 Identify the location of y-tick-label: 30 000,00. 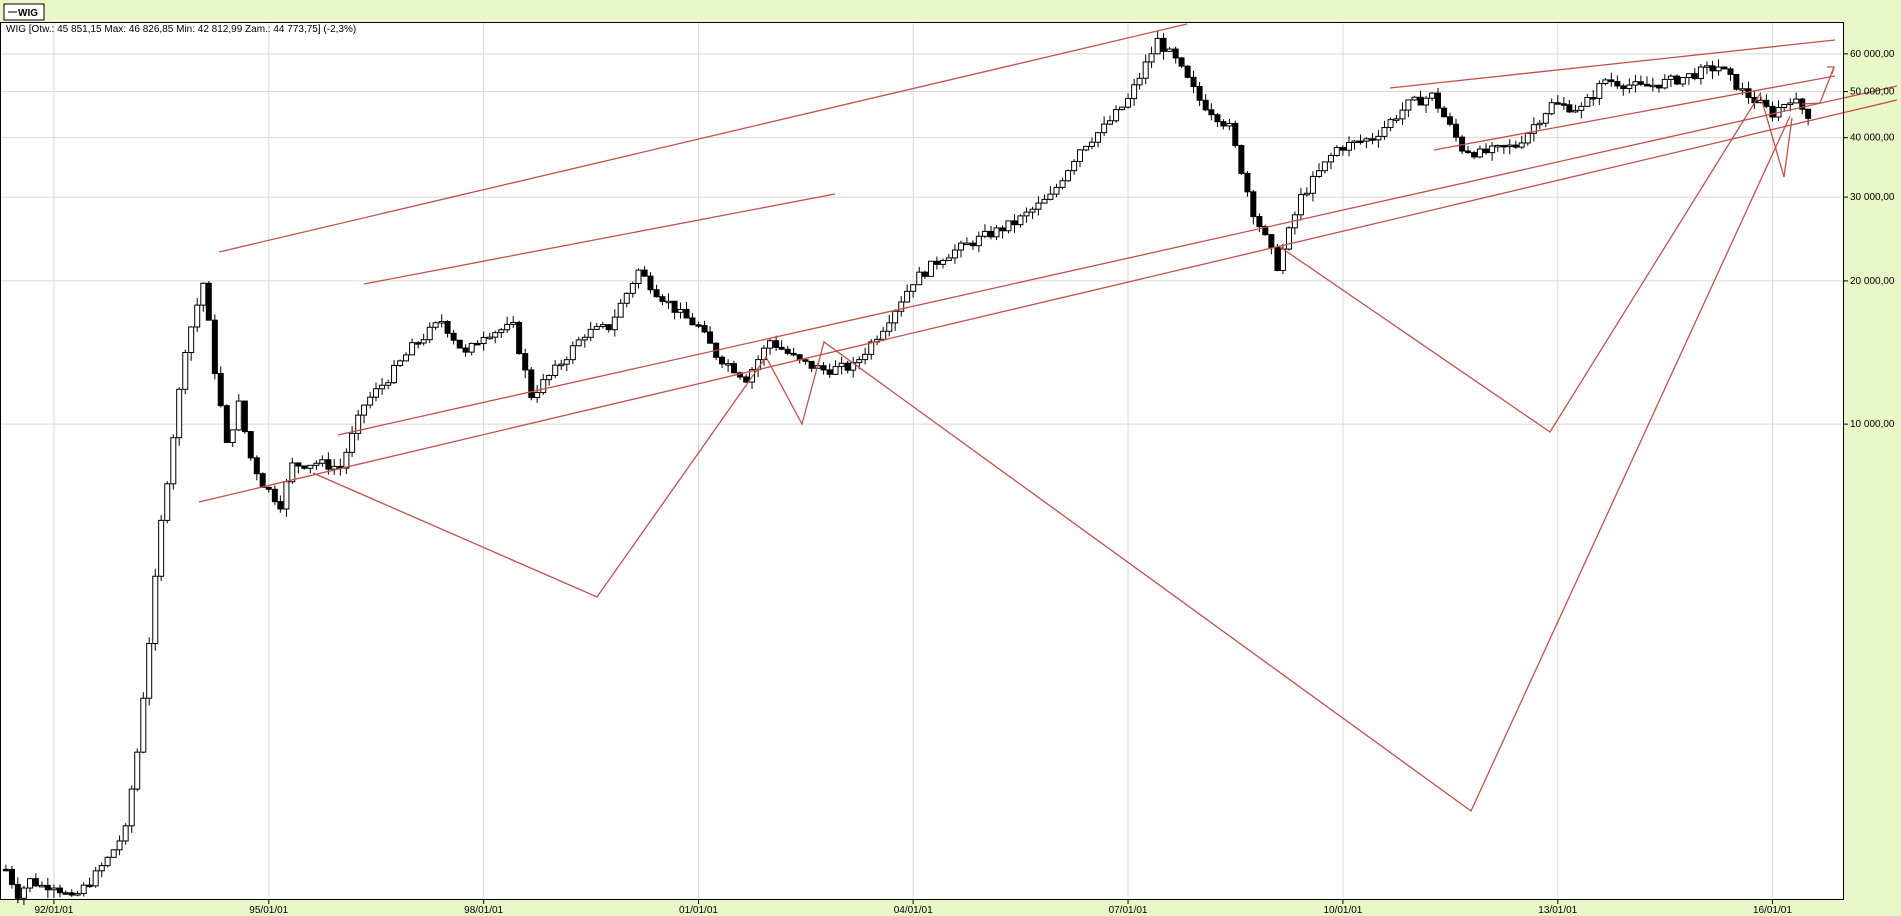
(1872, 197).